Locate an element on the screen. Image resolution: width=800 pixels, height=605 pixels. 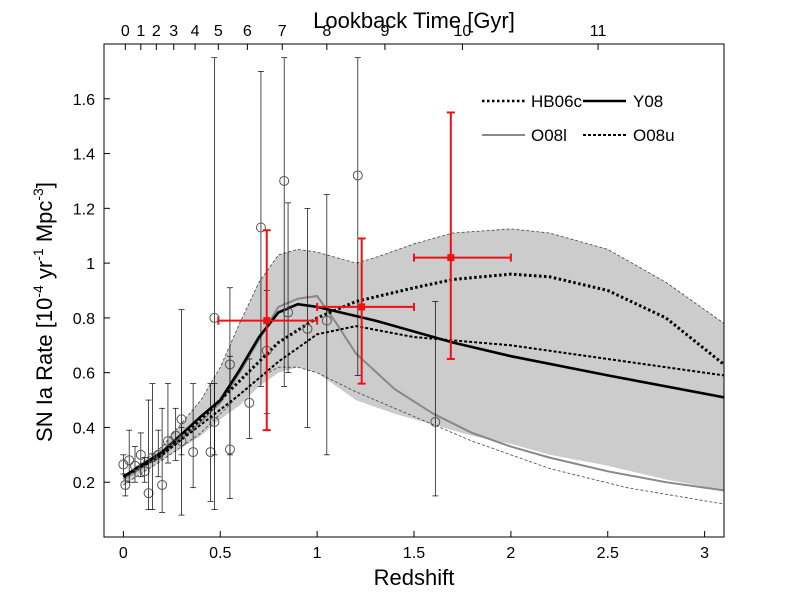
y-tick-label: 1 is located at coordinates (90, 264).